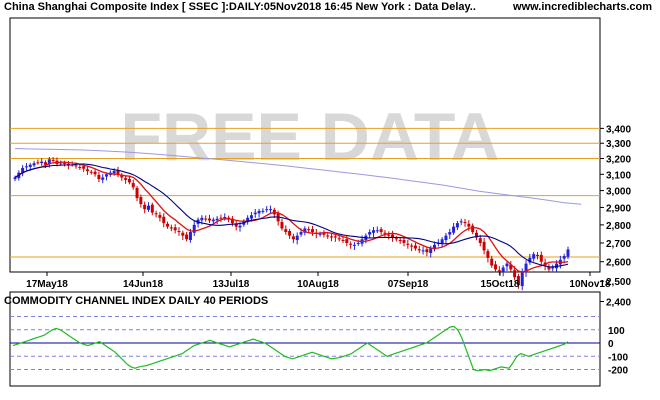  I want to click on y-tick-label: 3,000, so click(618, 192).